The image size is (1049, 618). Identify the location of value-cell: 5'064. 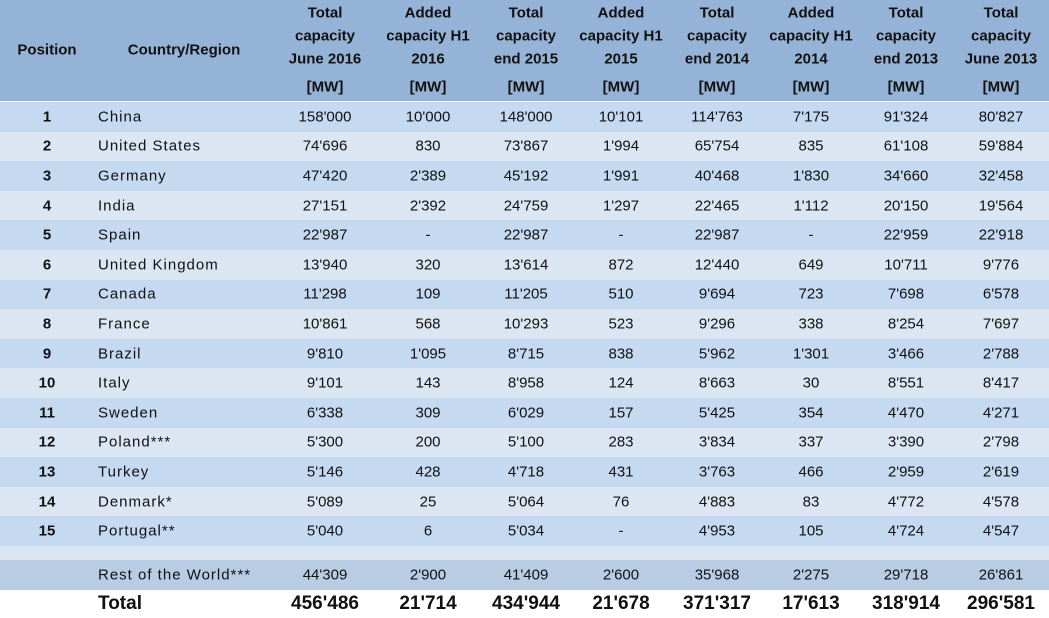
(526, 502).